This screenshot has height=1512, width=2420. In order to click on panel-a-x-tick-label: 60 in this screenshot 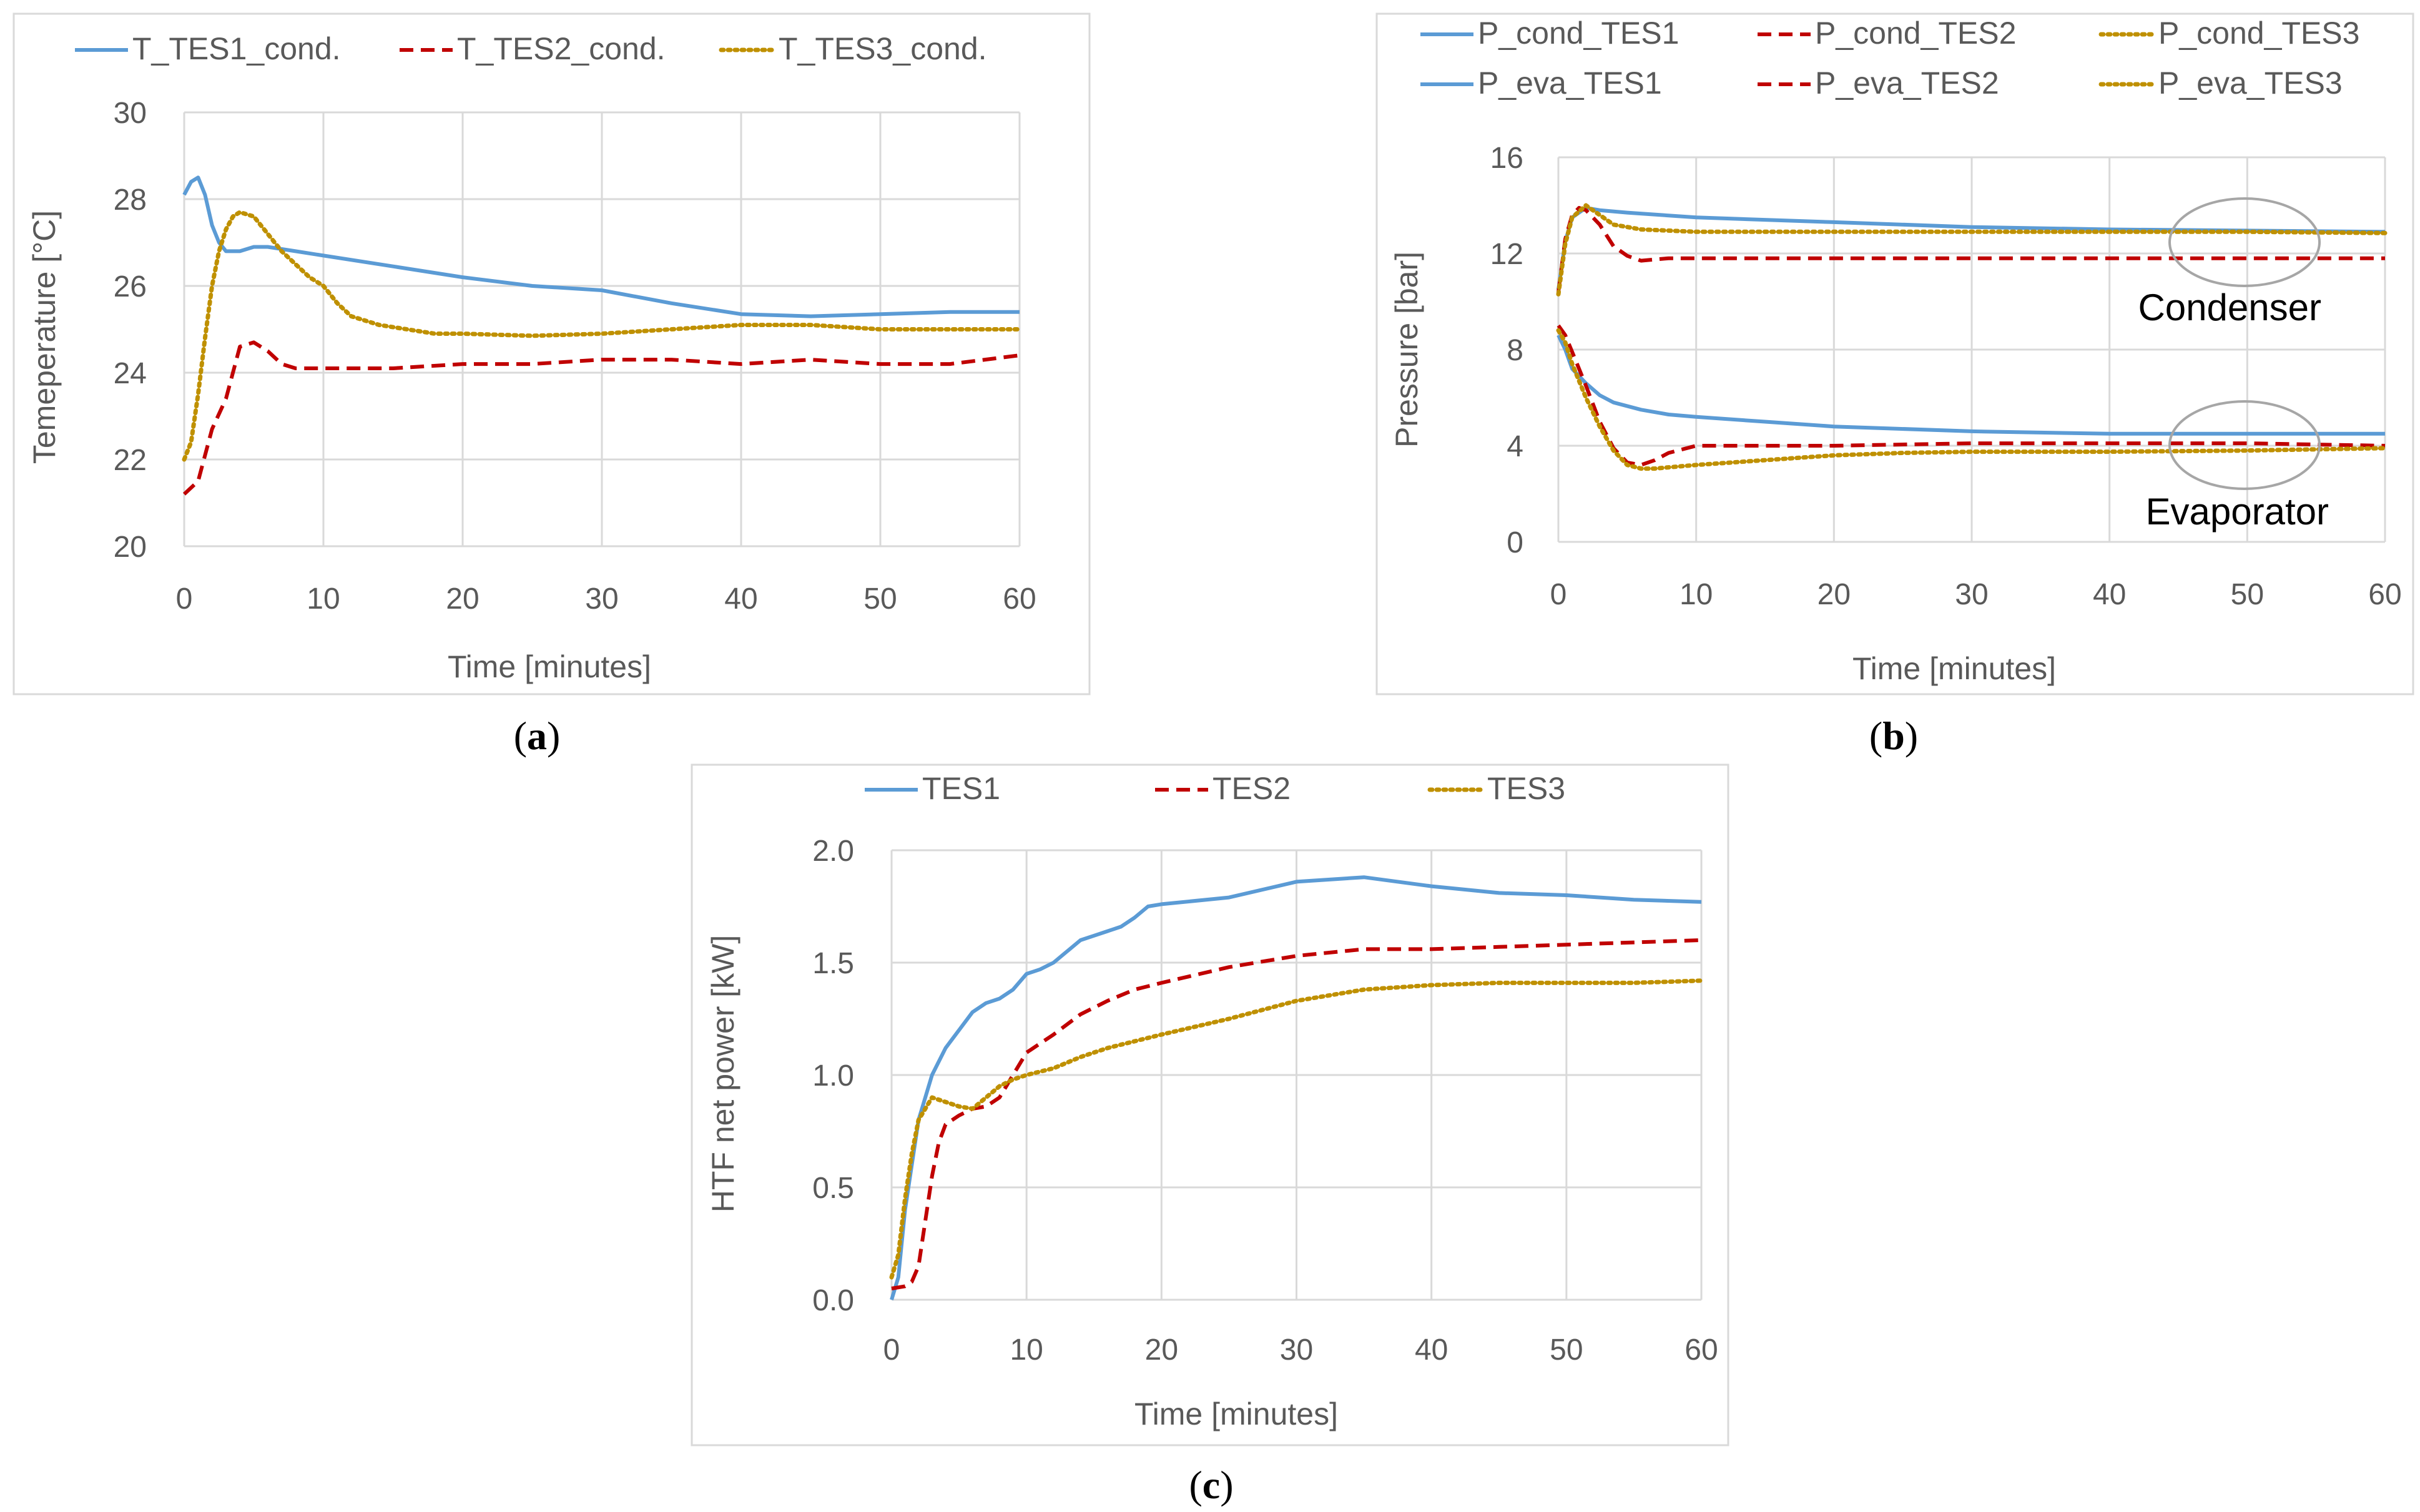, I will do `click(1019, 599)`.